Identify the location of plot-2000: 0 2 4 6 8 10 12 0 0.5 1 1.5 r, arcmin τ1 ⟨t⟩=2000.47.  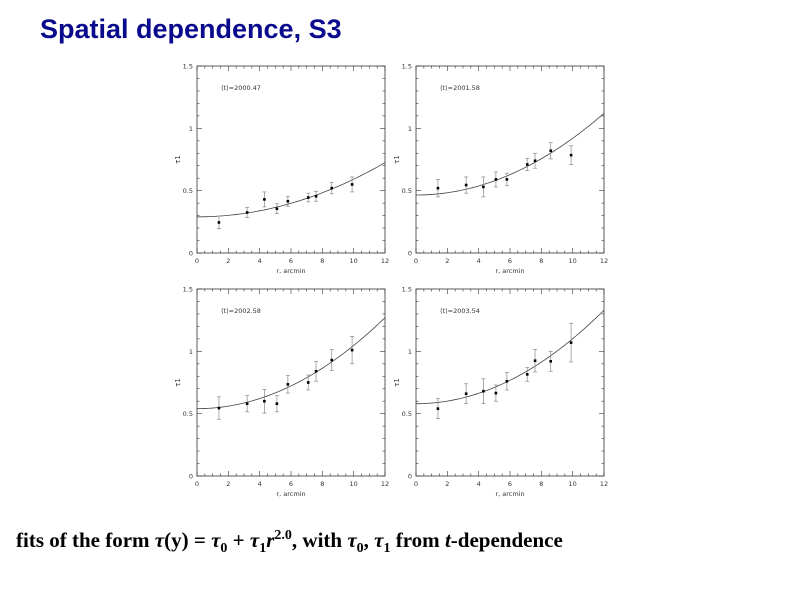
(281, 169).